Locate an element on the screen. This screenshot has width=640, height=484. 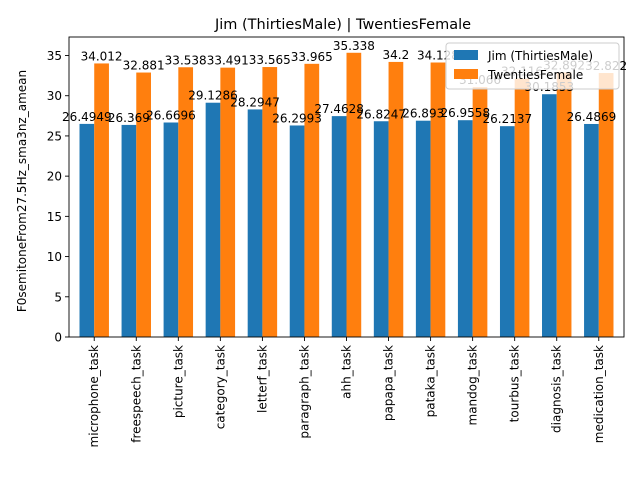
bar-series-1-category_task is located at coordinates (228, 202).